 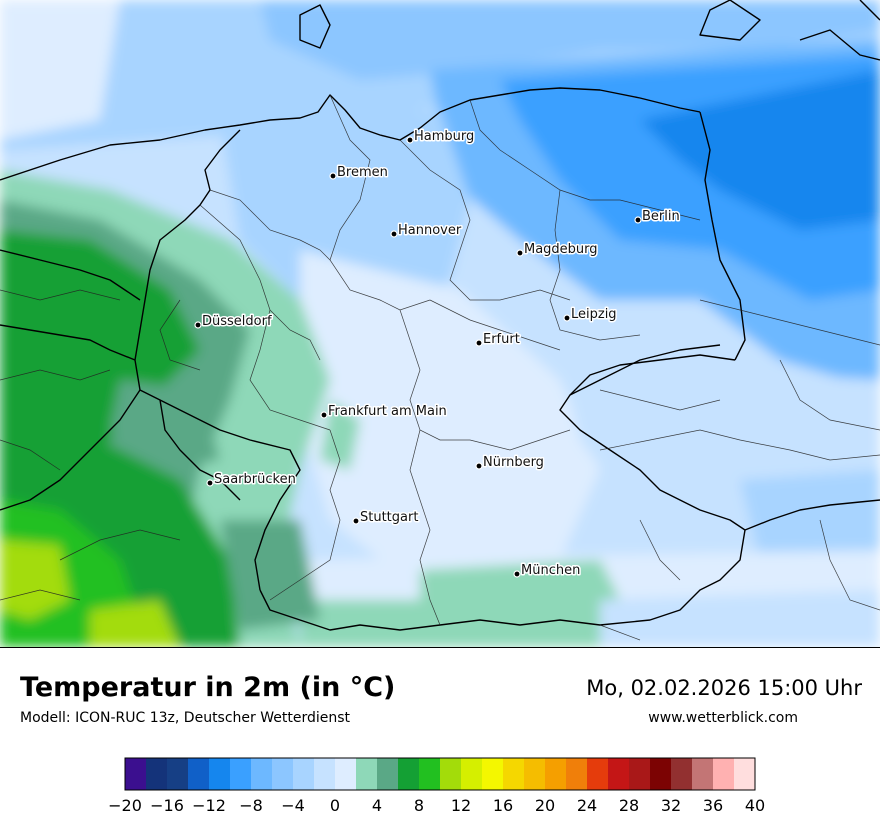 I want to click on scale-tick-label: 32, so click(x=671, y=805).